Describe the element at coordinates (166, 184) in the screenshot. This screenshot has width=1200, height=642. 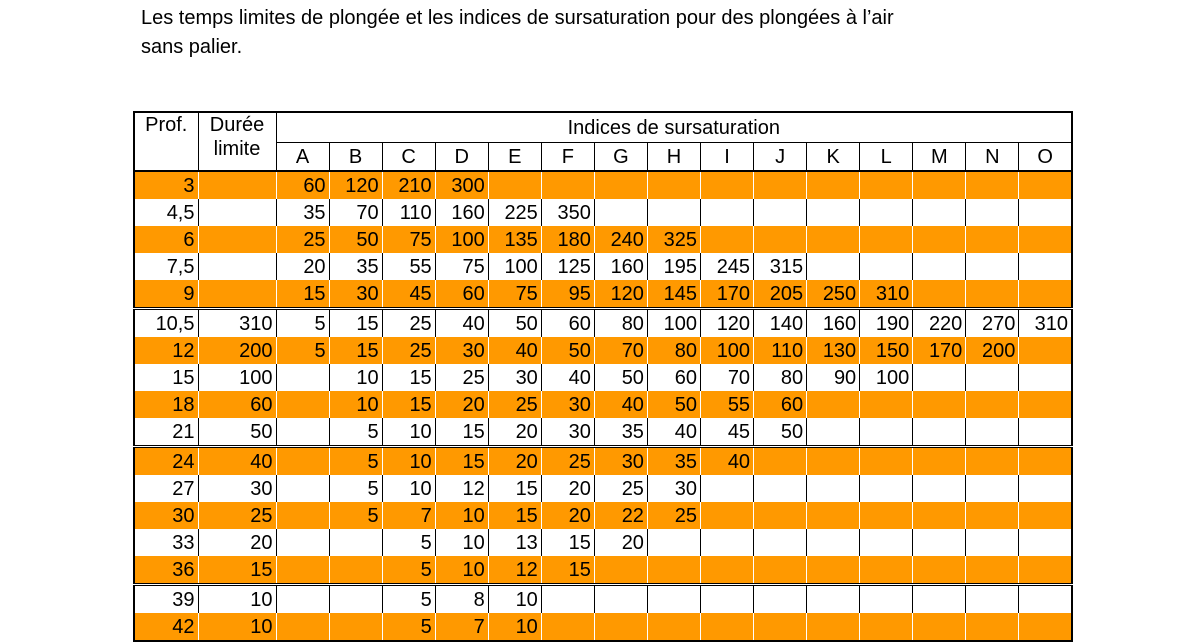
I see `depth-cell: 3` at that location.